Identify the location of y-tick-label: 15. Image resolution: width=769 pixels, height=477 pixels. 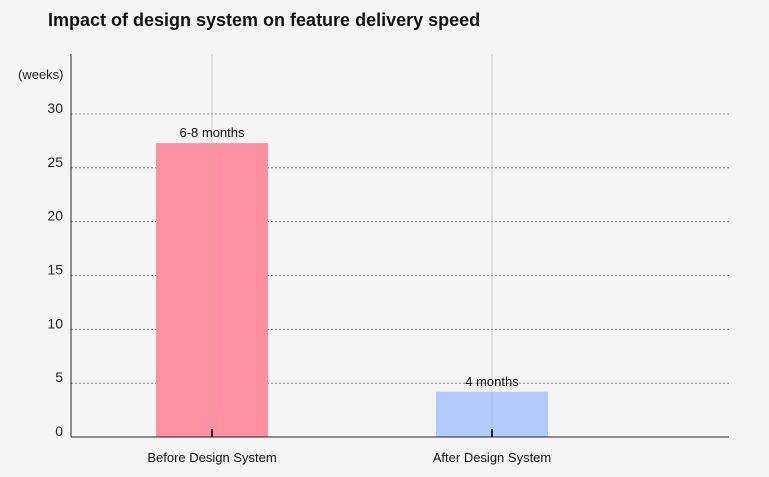
(55, 270).